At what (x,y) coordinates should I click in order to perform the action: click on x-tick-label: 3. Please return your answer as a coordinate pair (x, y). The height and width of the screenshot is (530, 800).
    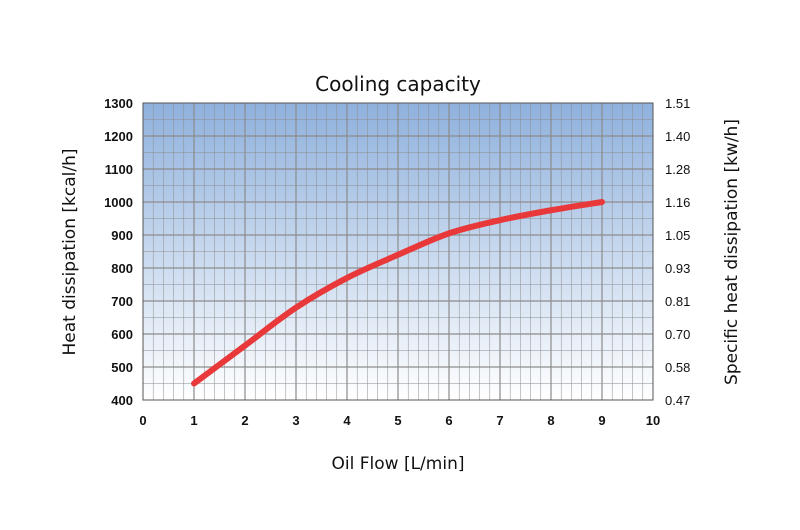
    Looking at the image, I should click on (295, 420).